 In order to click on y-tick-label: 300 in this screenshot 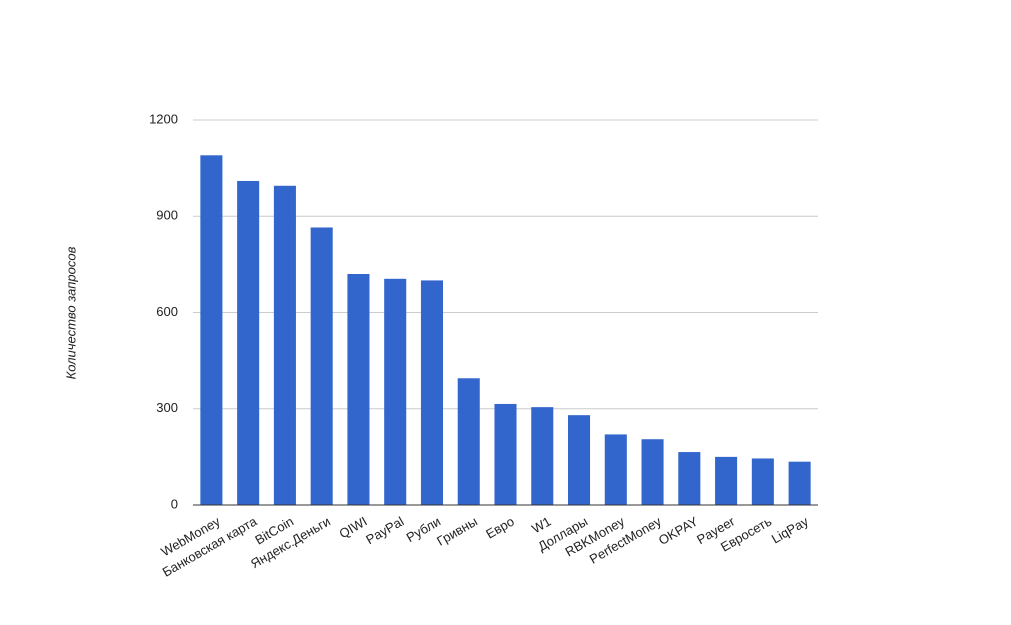, I will do `click(167, 407)`.